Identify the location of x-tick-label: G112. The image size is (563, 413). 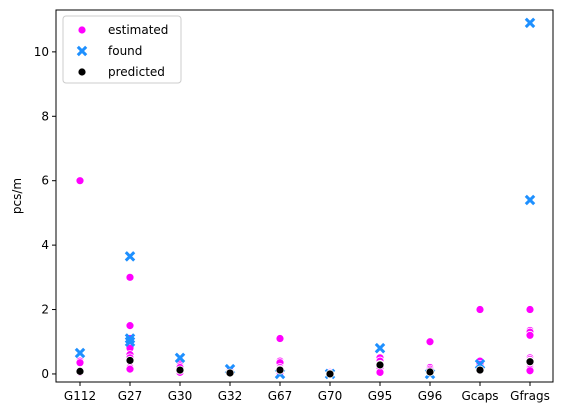
(80, 396).